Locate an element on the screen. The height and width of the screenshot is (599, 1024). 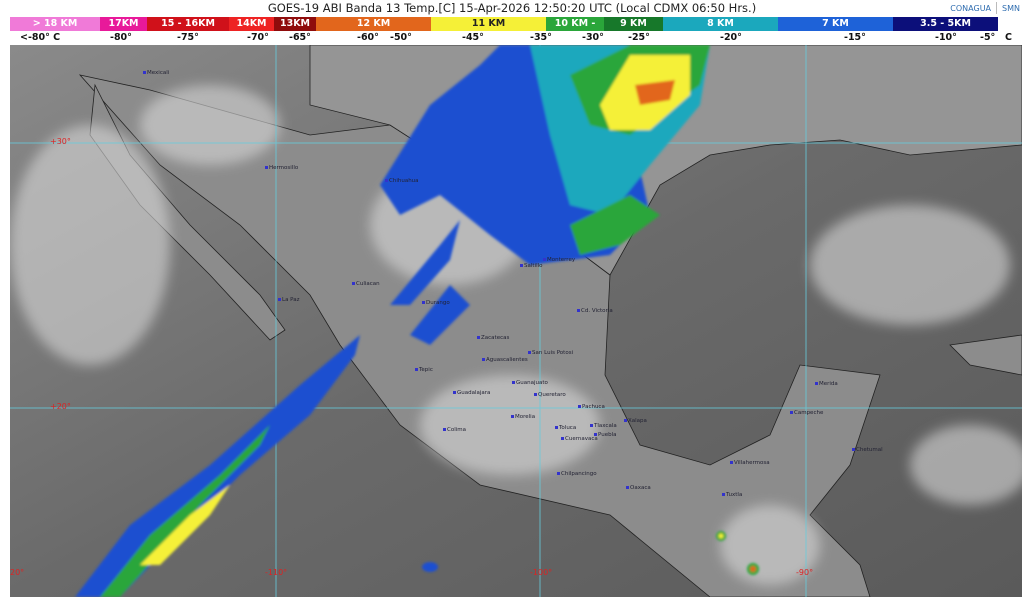
city-label: Mexicali is located at coordinates (156, 73).